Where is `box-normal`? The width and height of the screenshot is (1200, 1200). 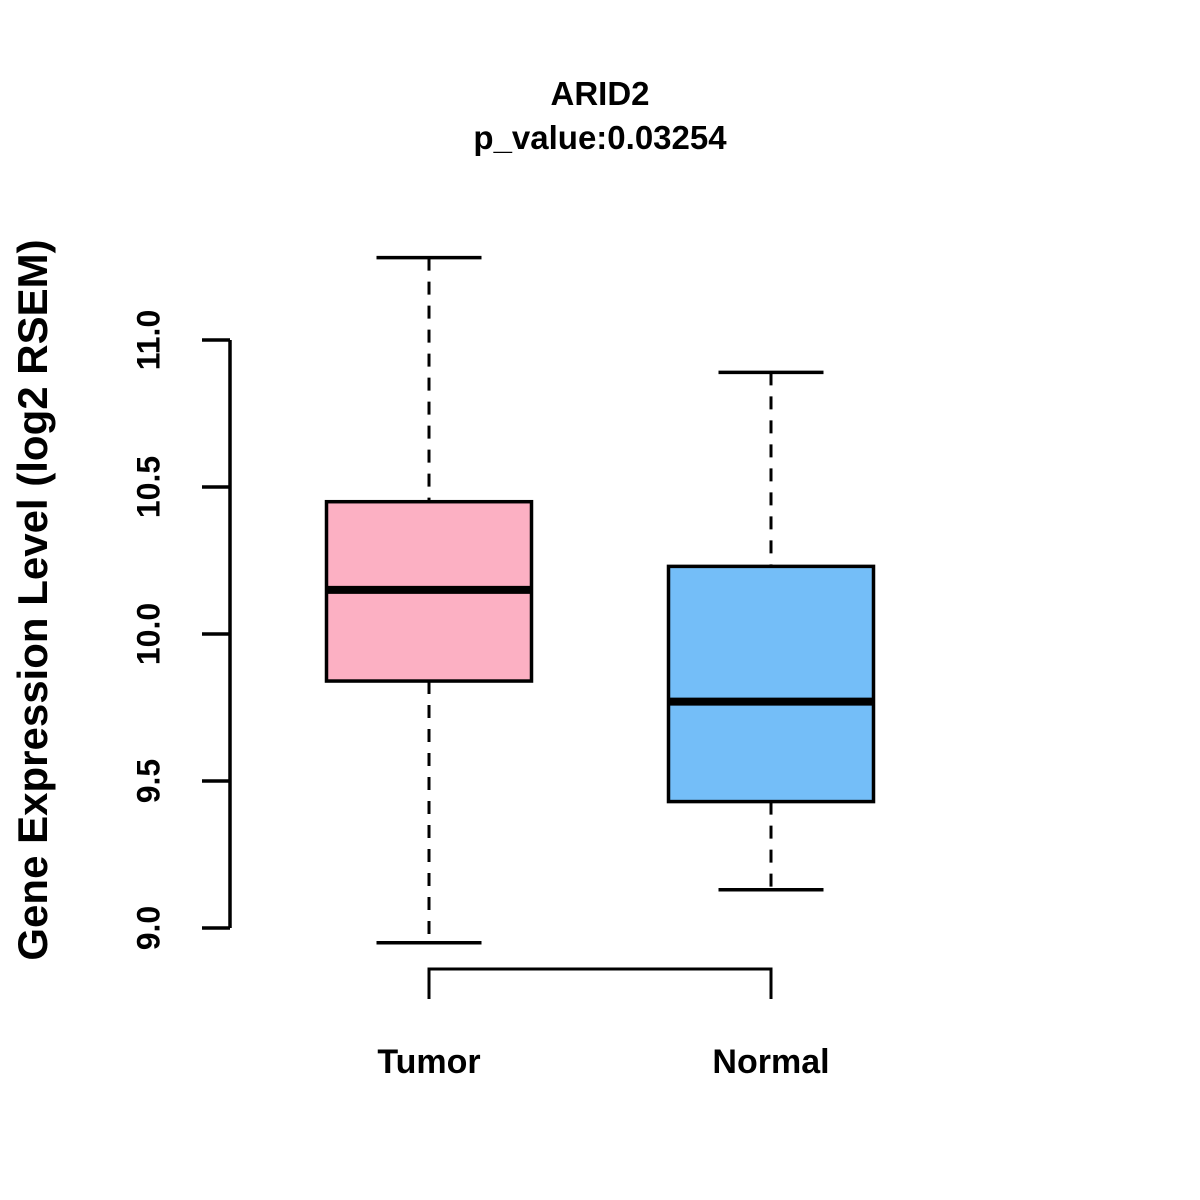 box-normal is located at coordinates (771, 684).